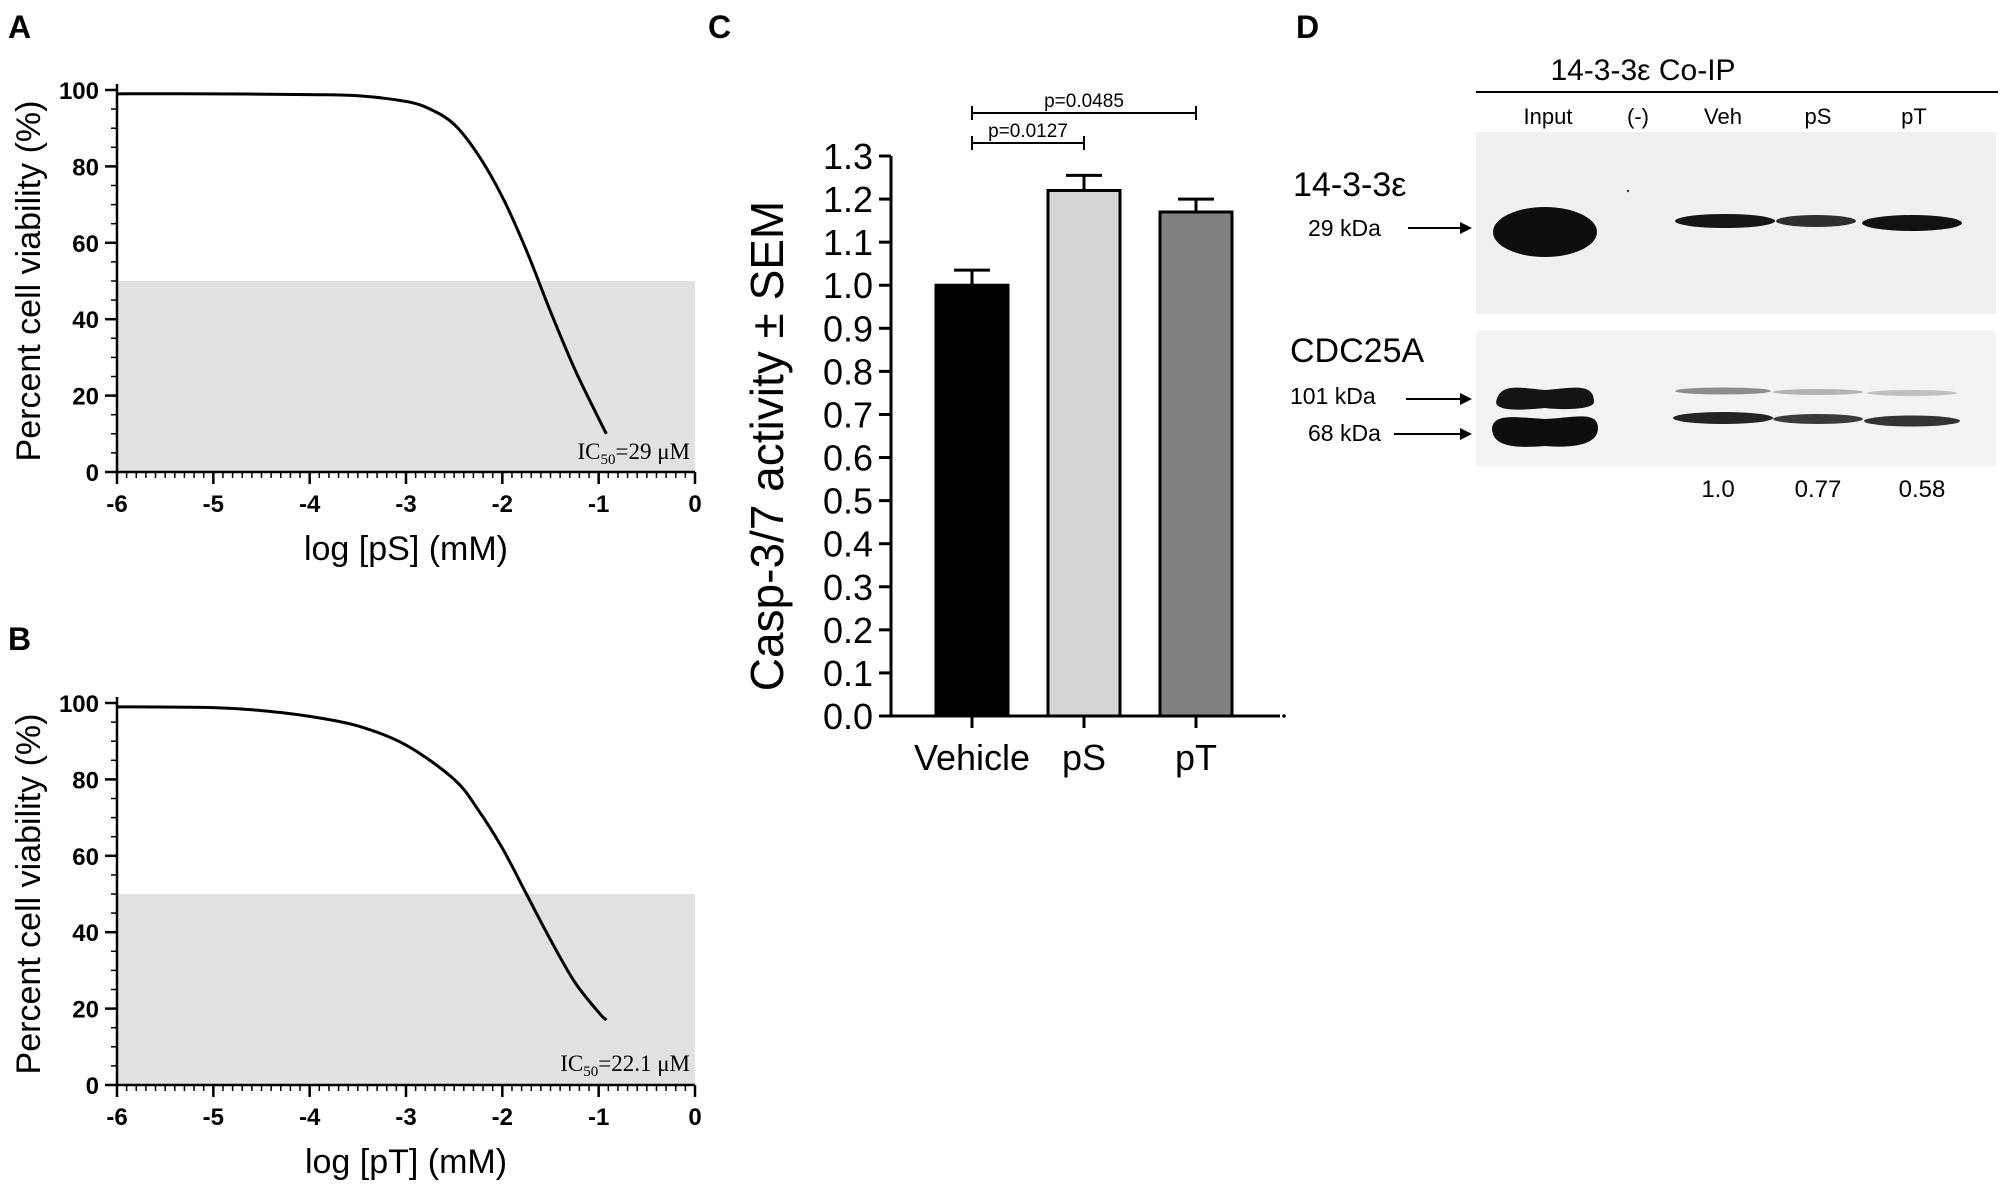 This screenshot has width=2000, height=1195. What do you see at coordinates (848, 501) in the screenshot?
I see `y-tick-label: 0.5` at bounding box center [848, 501].